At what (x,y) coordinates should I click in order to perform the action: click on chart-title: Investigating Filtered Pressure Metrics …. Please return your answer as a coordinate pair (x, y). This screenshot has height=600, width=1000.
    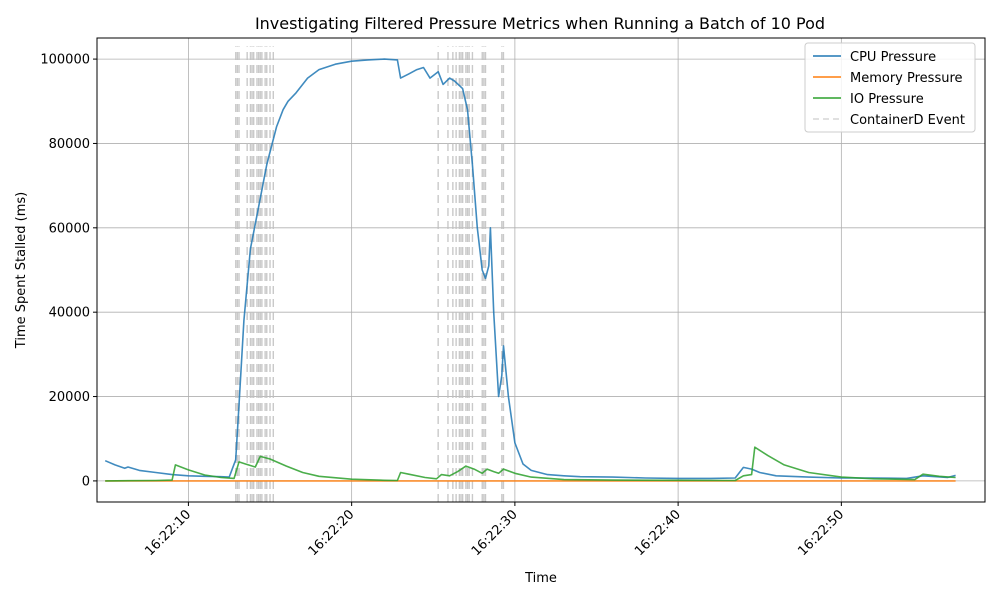
    Looking at the image, I should click on (540, 23).